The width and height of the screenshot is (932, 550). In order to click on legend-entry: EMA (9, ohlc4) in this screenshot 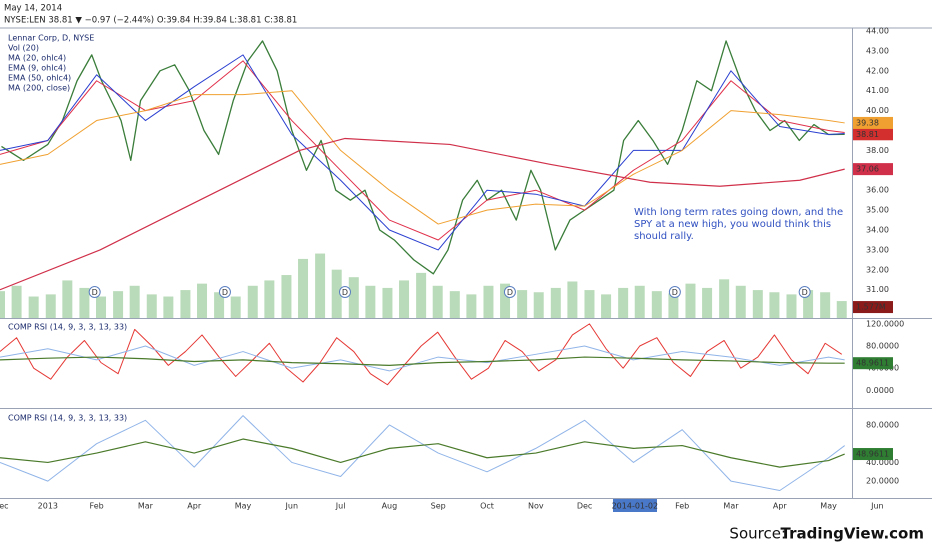, I will do `click(37, 68)`.